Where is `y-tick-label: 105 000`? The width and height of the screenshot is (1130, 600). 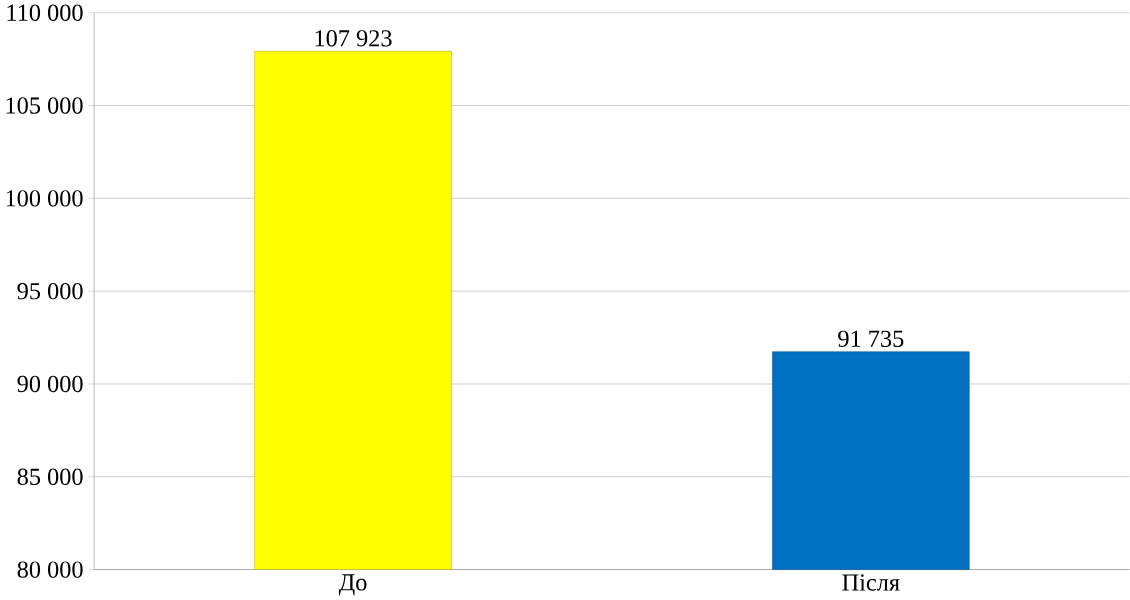
y-tick-label: 105 000 is located at coordinates (44, 105).